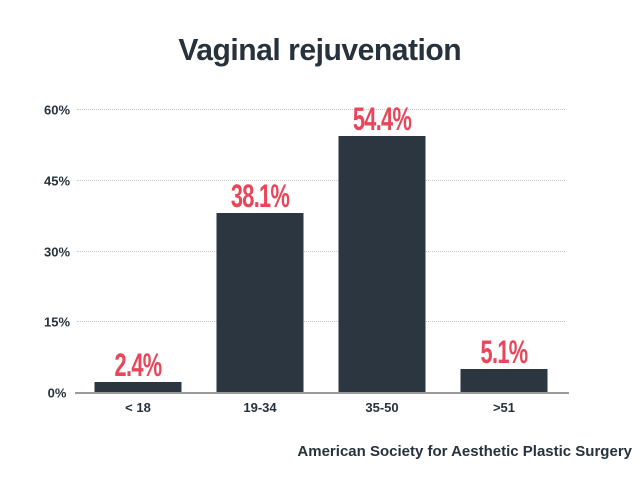 The width and height of the screenshot is (640, 480). I want to click on bar-value-text: 38.1%, so click(260, 196).